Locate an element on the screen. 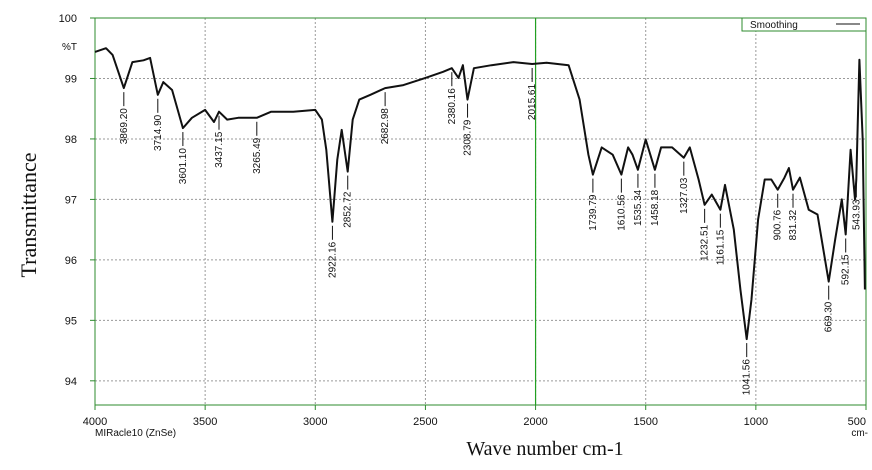 This screenshot has height=470, width=872. x-tick-label: 1500 is located at coordinates (645, 422).